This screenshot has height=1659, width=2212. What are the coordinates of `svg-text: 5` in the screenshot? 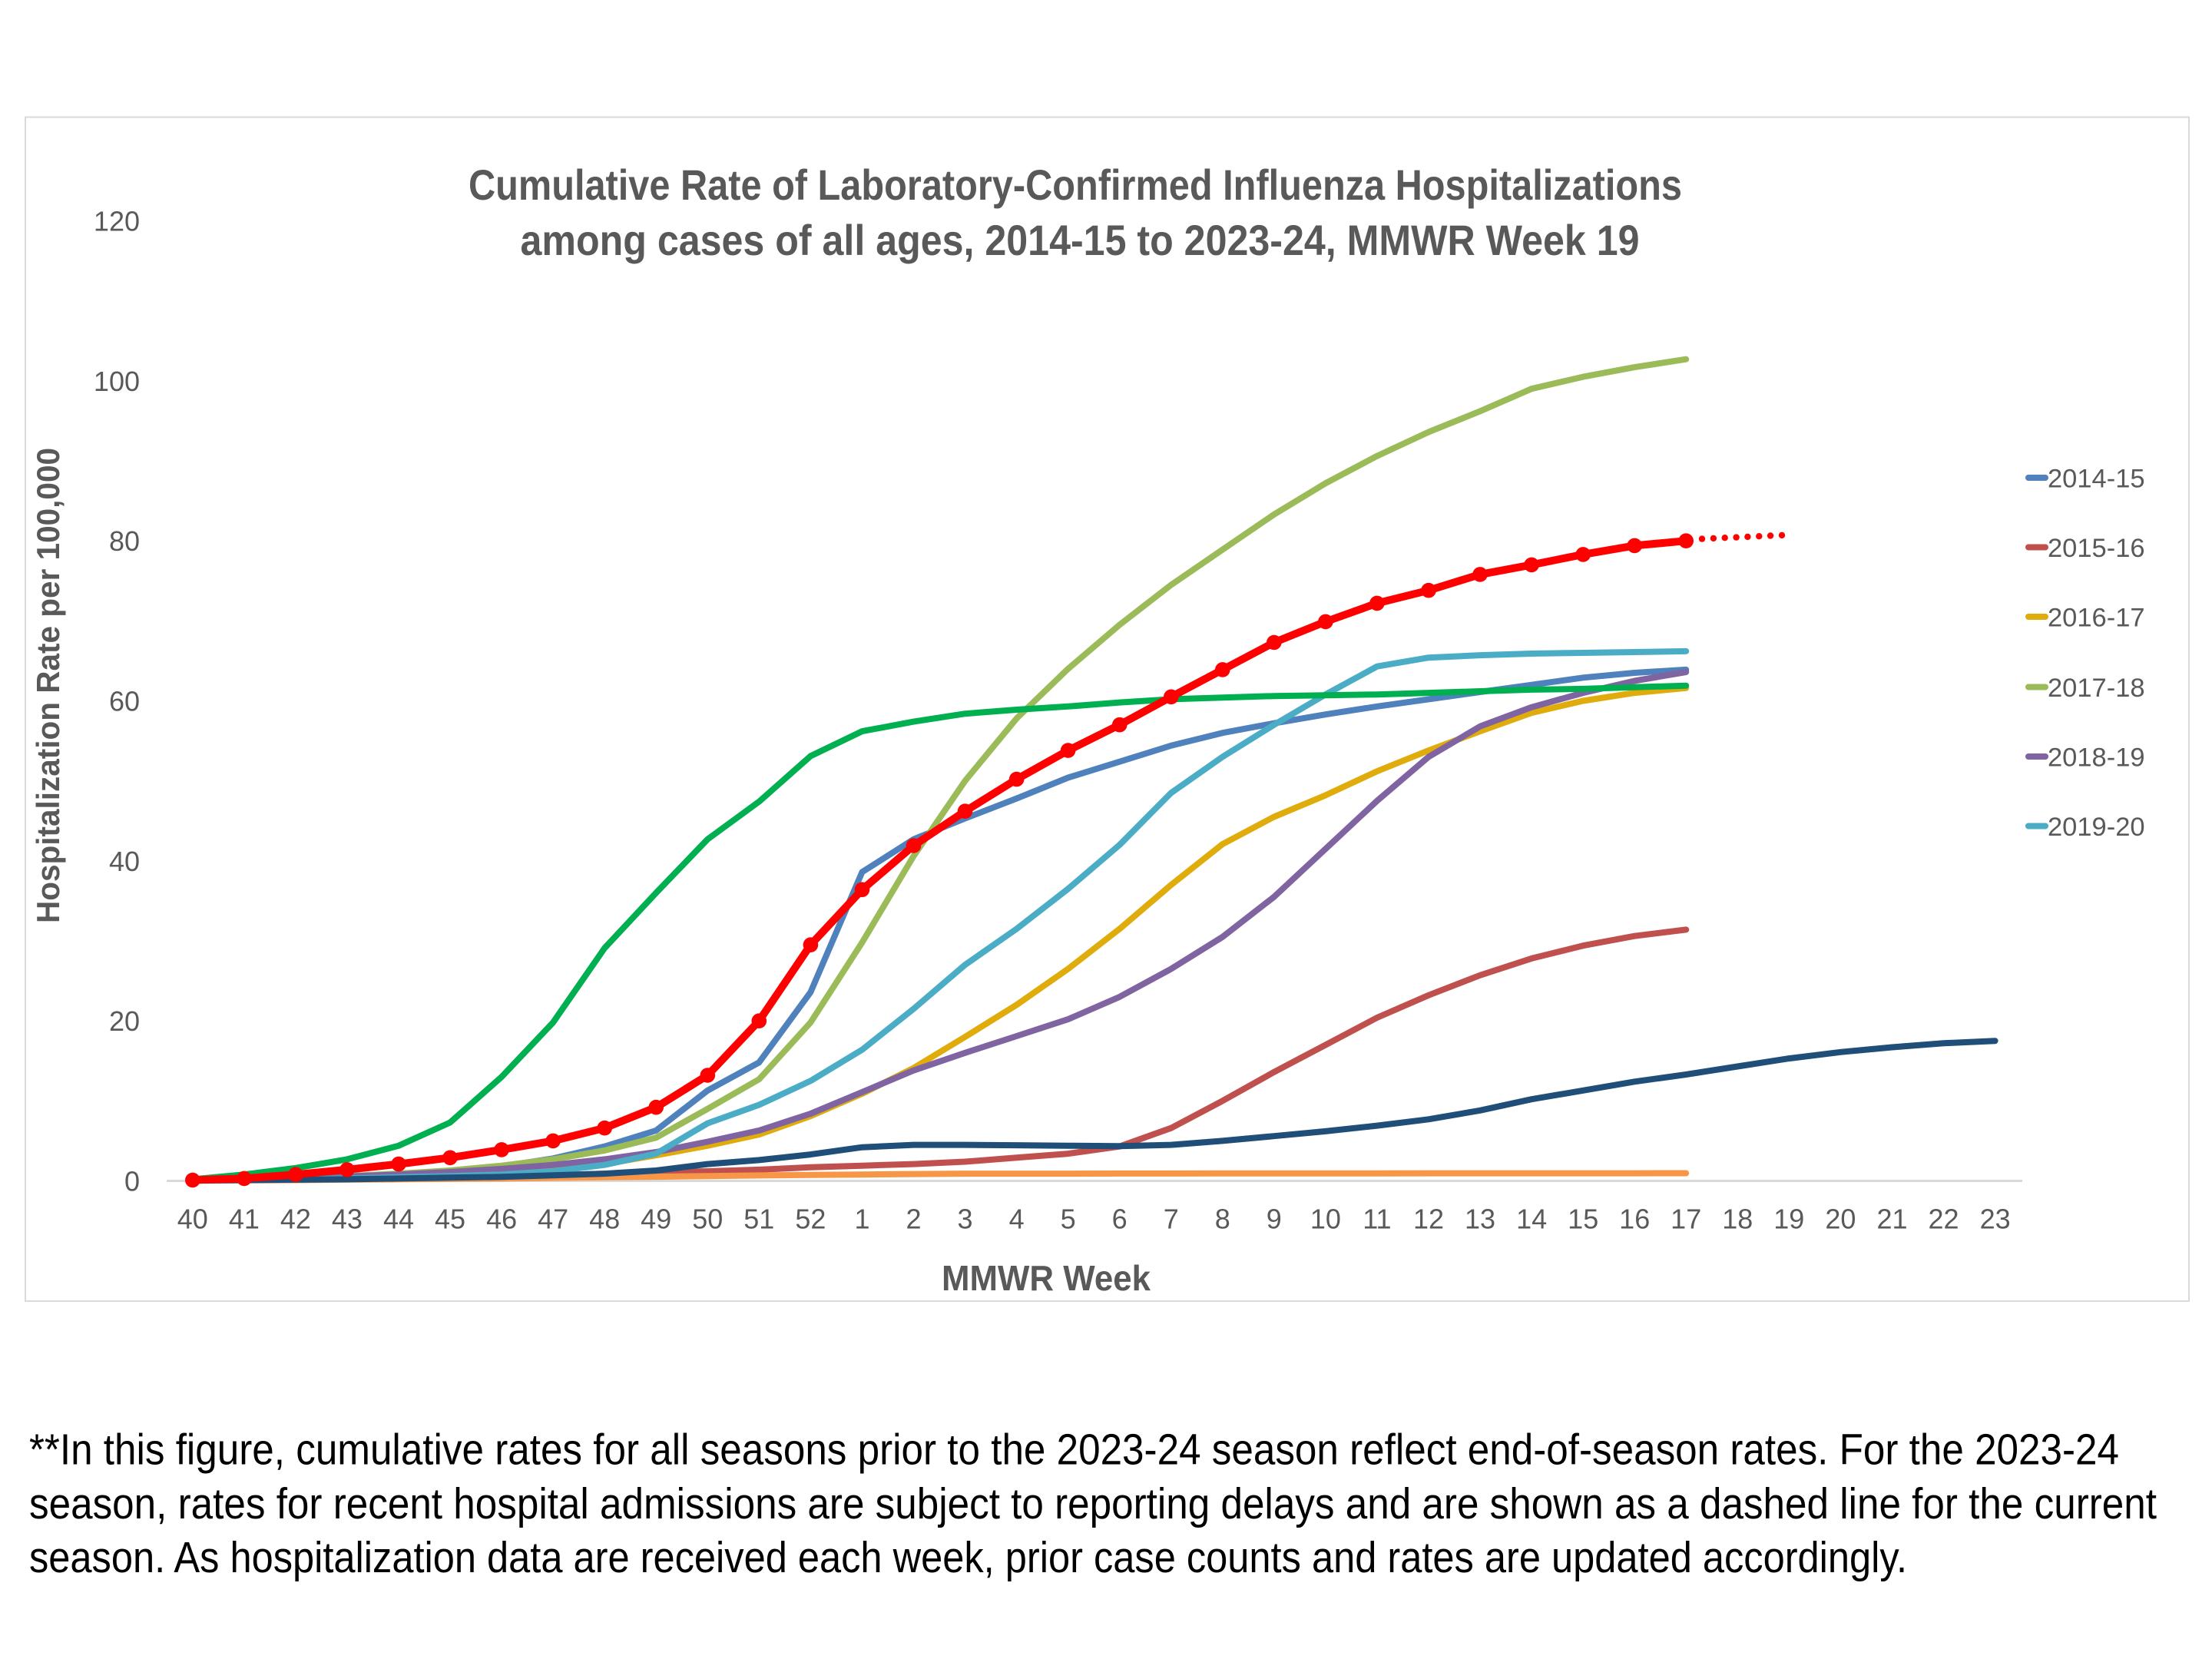 It's located at (1069, 1219).